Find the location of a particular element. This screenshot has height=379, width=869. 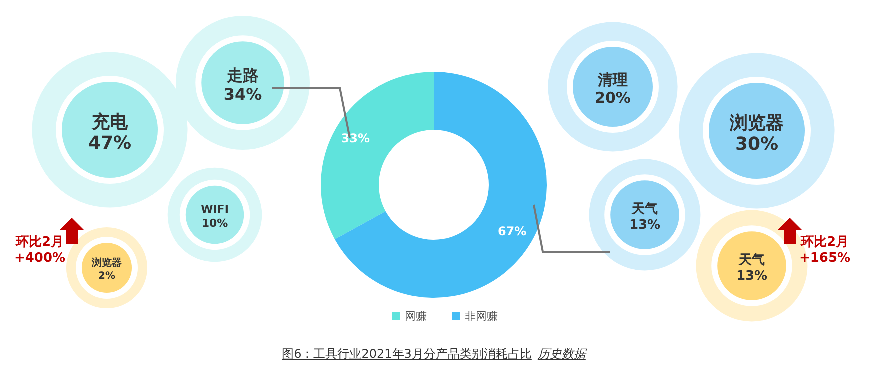

legend-label: 非网赚 is located at coordinates (481, 316).